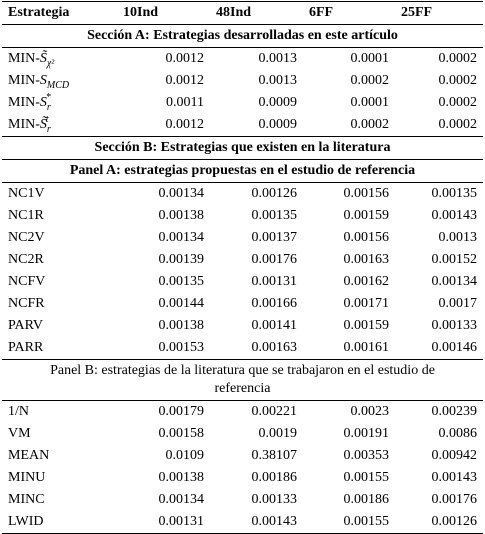 The height and width of the screenshot is (534, 485). Describe the element at coordinates (19, 433) in the screenshot. I see `label-text: VM` at that location.